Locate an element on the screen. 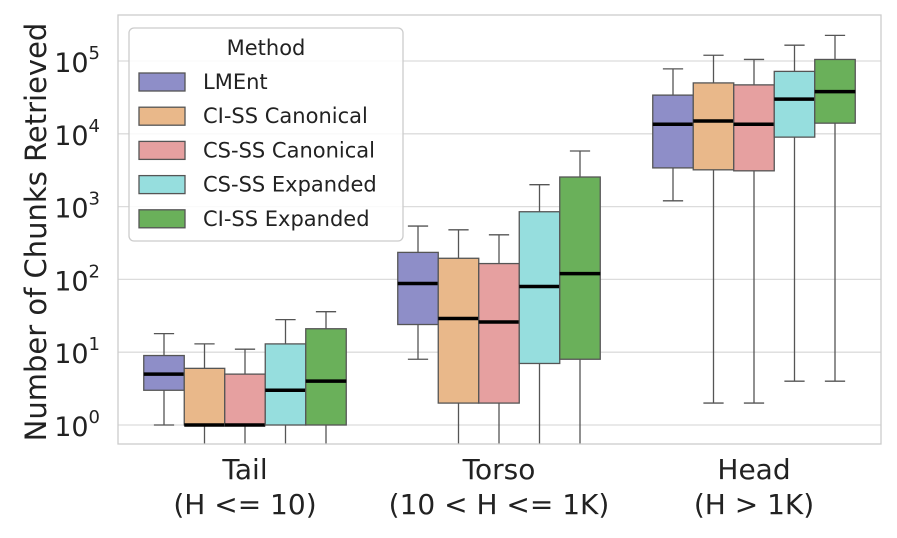  y-tick-label: 10³ is located at coordinates (77, 207).